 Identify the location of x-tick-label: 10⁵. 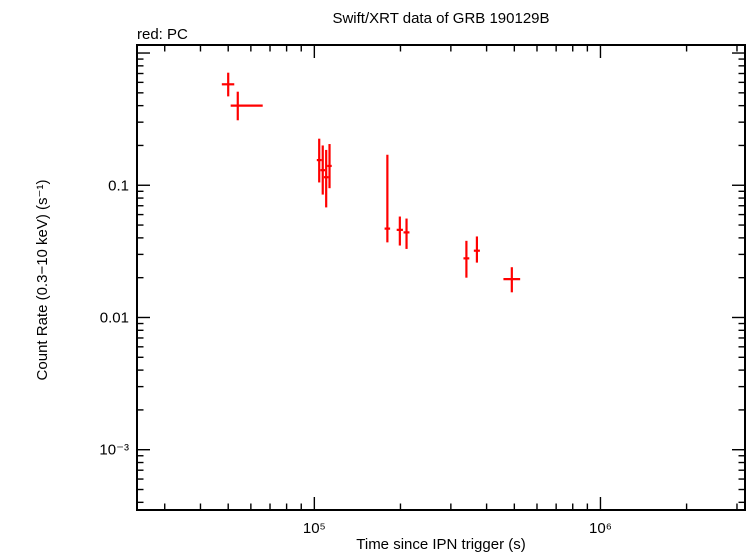
(314, 528).